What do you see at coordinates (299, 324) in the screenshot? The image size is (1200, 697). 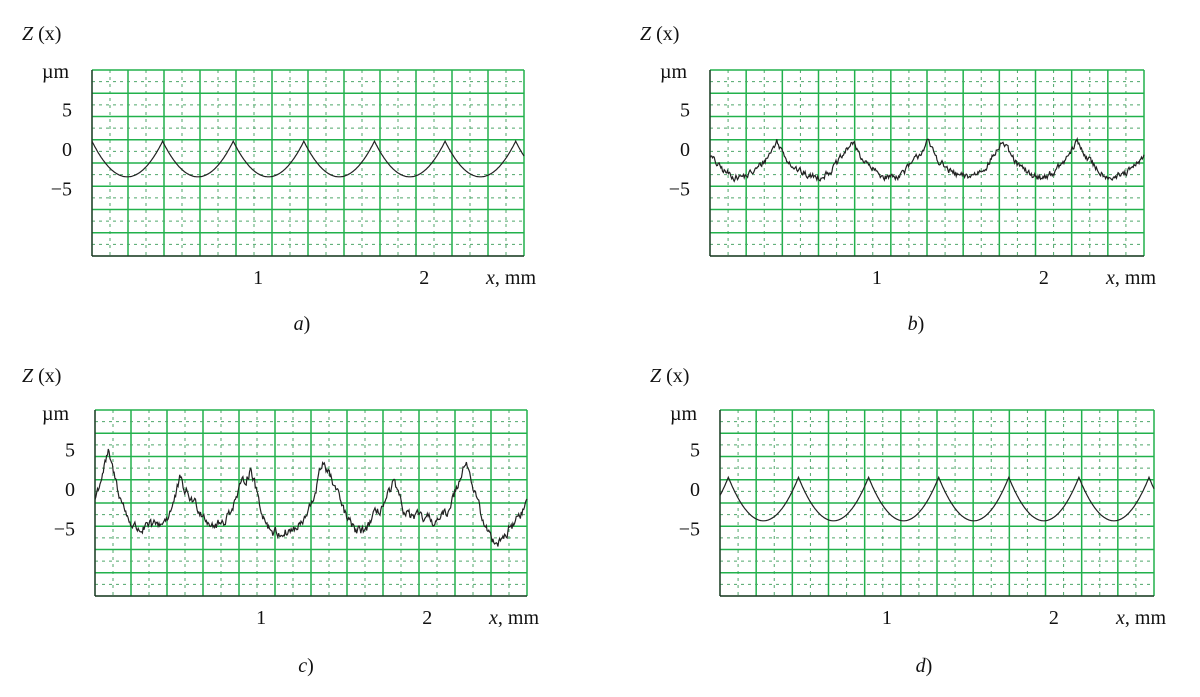 I see `panel-caption-letter: a` at bounding box center [299, 324].